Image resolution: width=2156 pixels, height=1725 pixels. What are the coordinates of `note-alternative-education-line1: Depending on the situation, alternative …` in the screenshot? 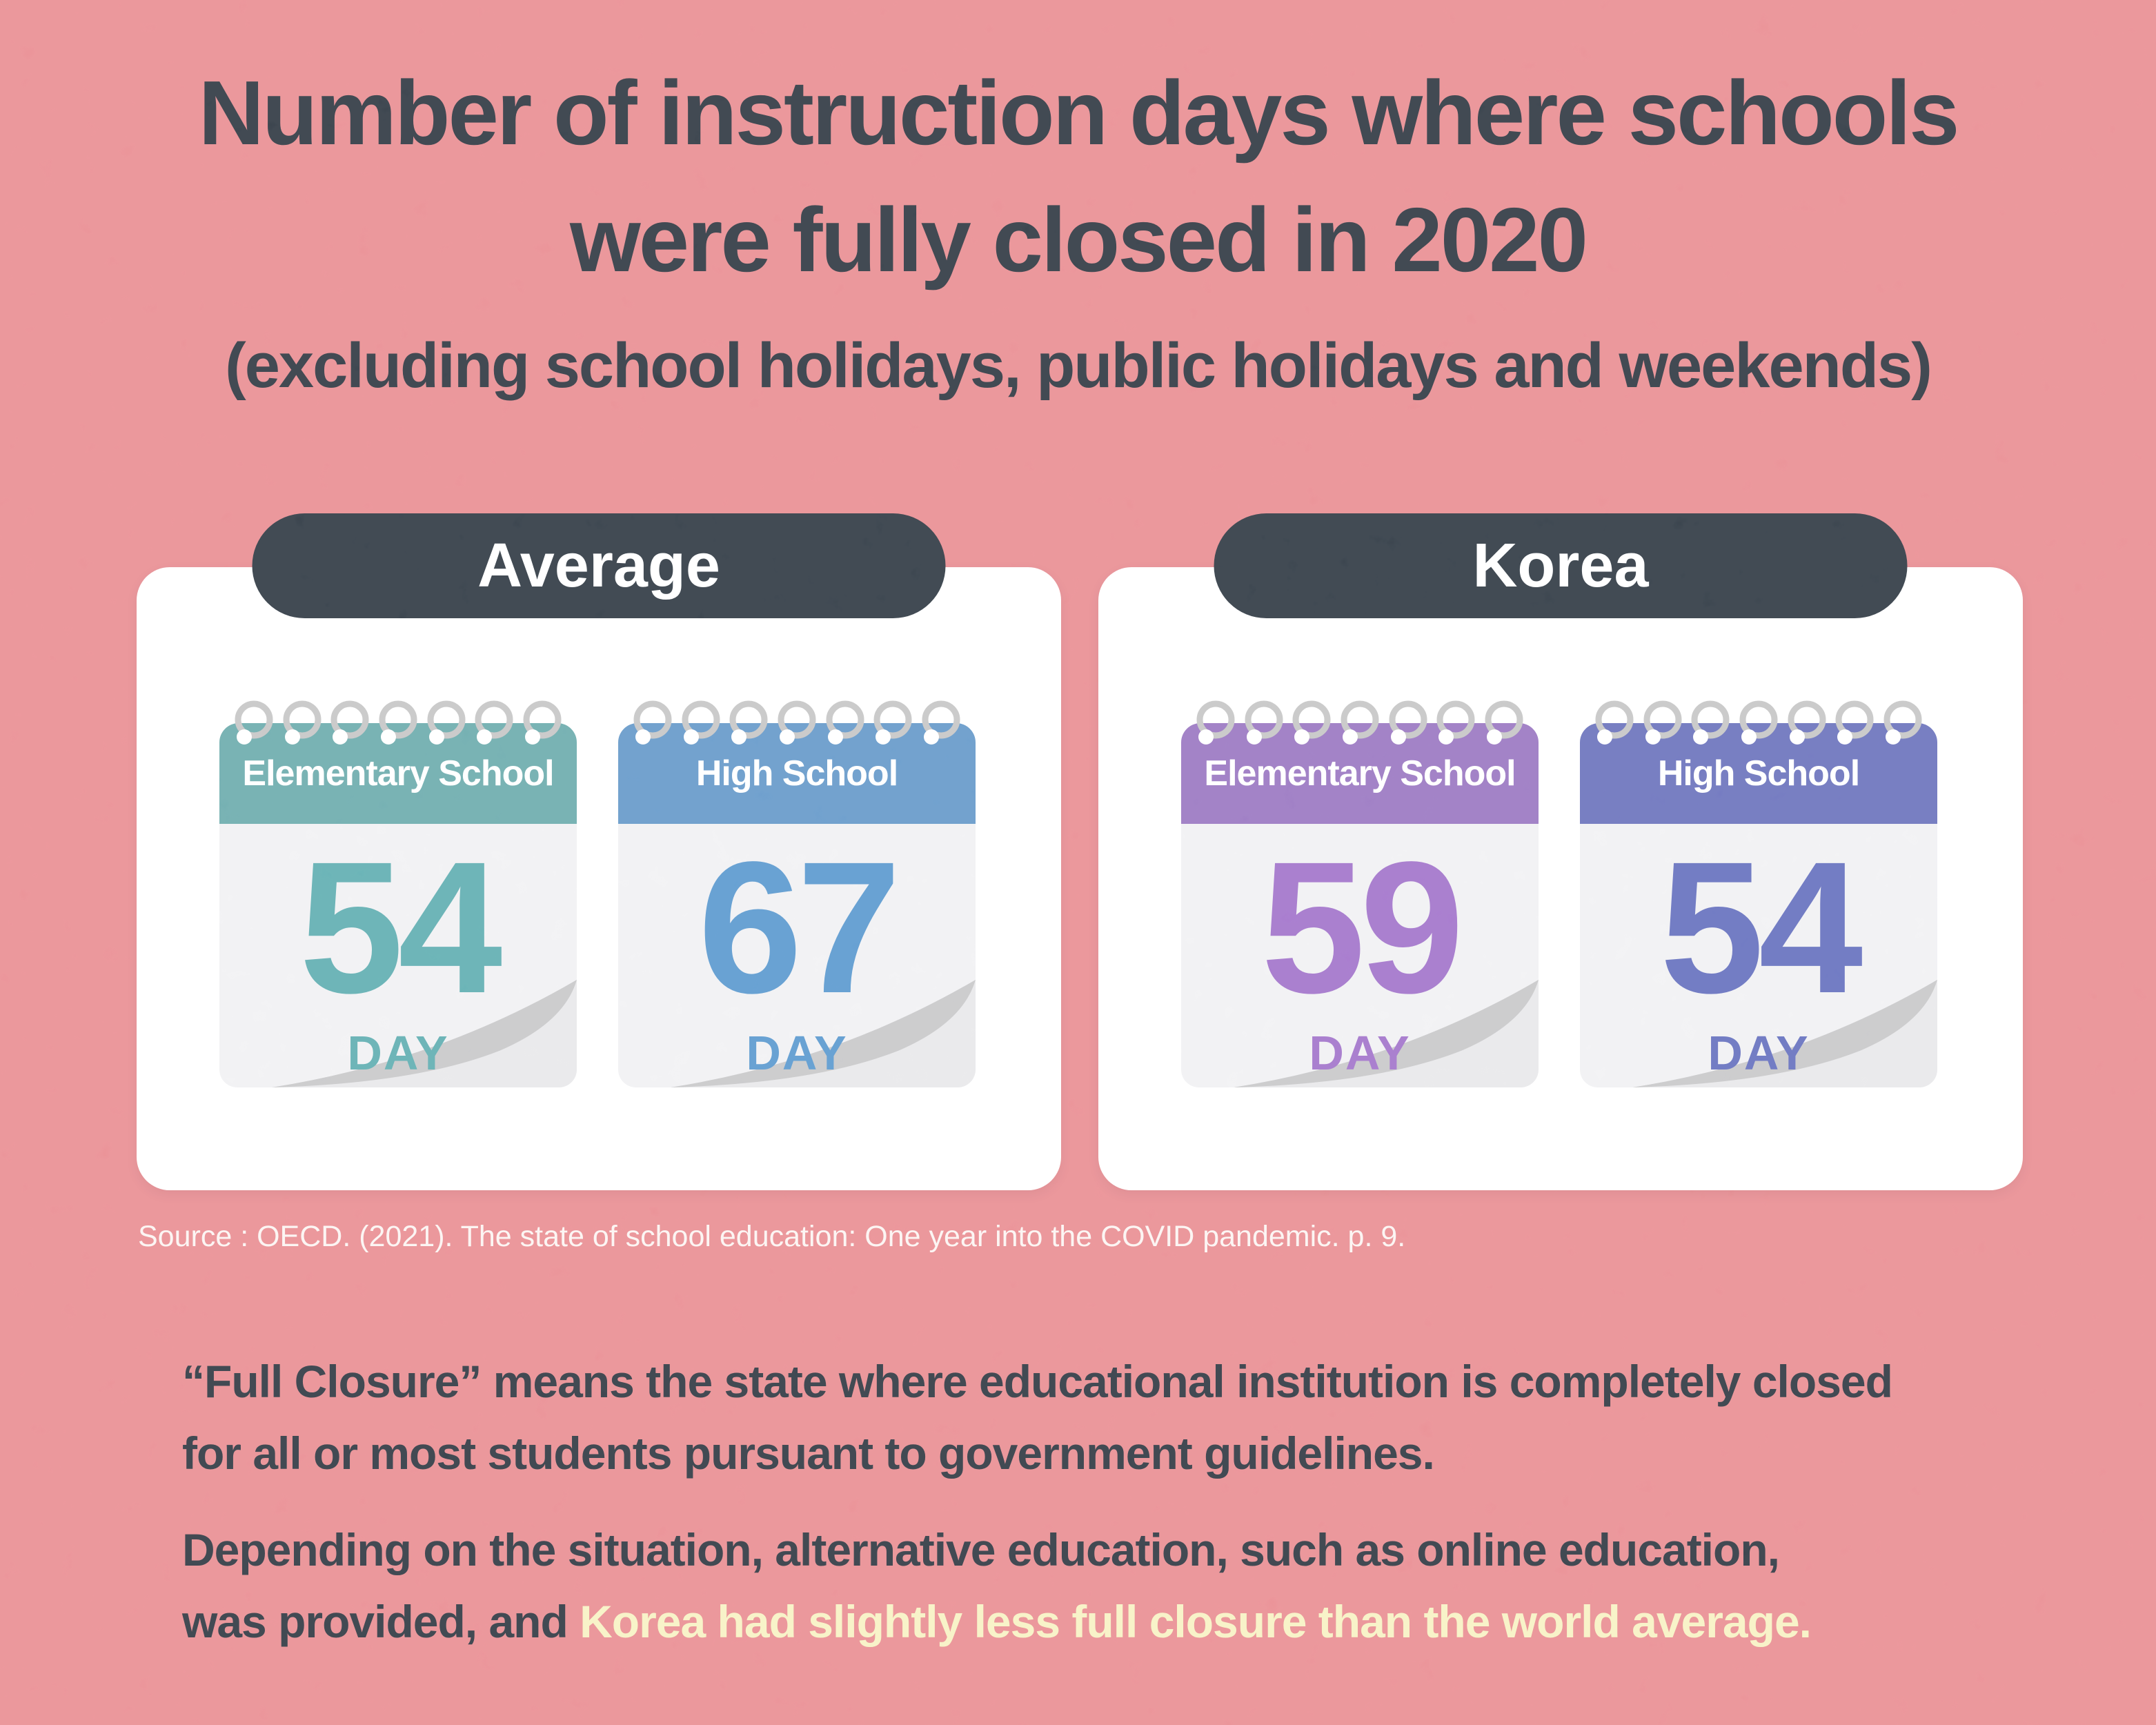 It's located at (981, 1549).